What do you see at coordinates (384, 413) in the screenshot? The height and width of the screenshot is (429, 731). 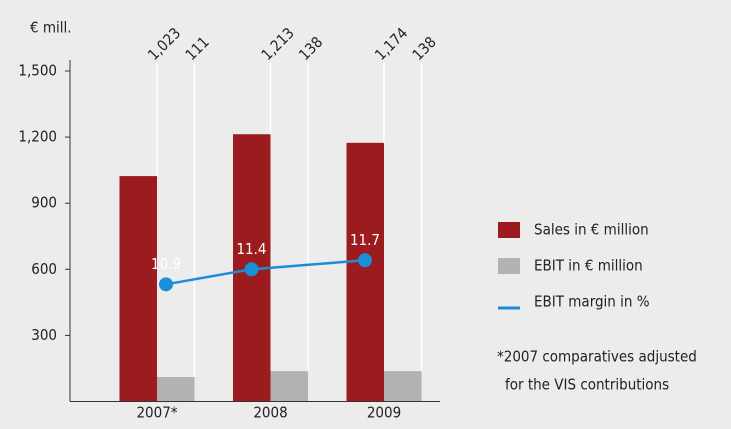 I see `x-tick-label: 2009` at bounding box center [384, 413].